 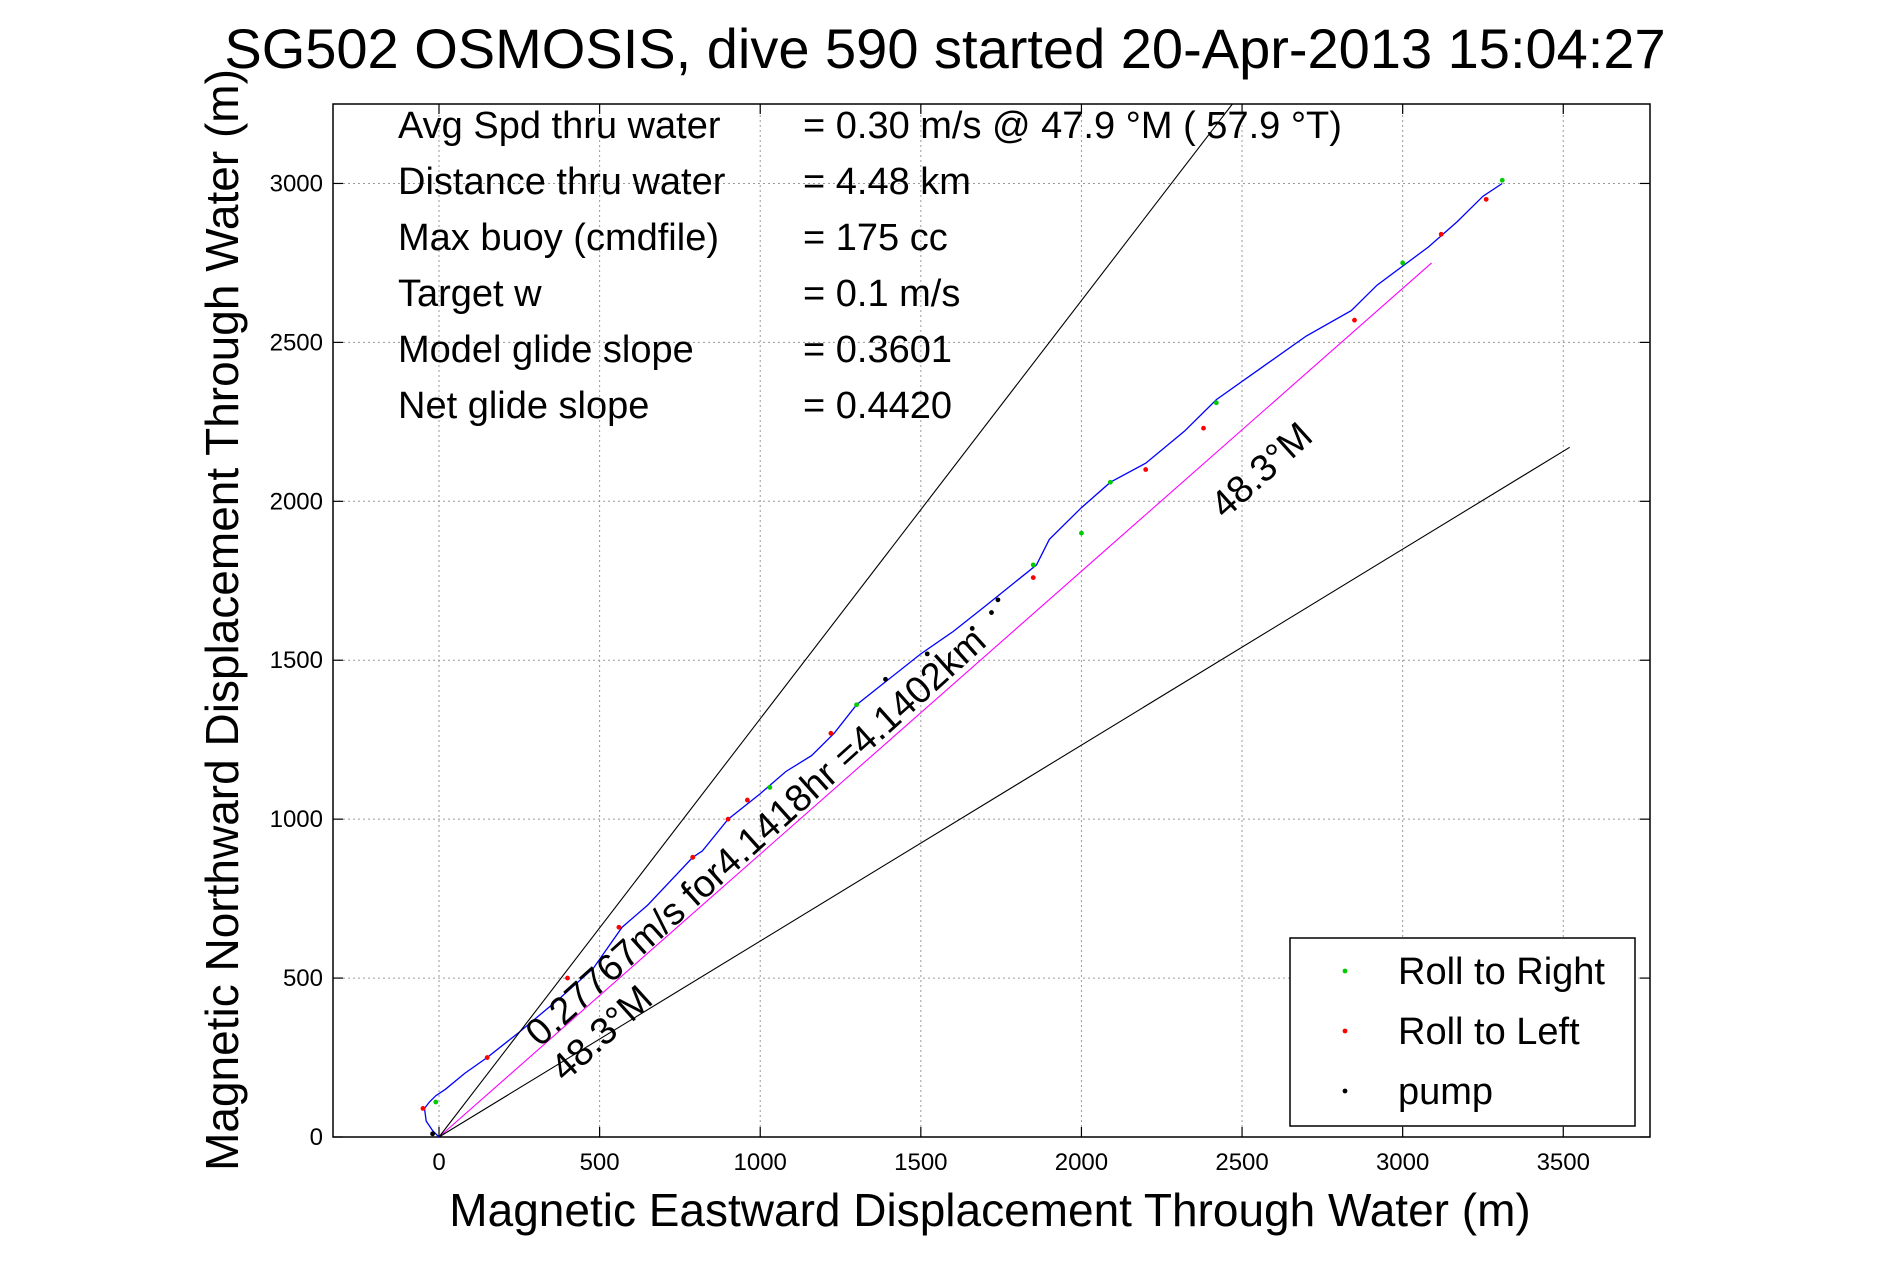 I want to click on y-tick-label-4: 2000, so click(x=296, y=501).